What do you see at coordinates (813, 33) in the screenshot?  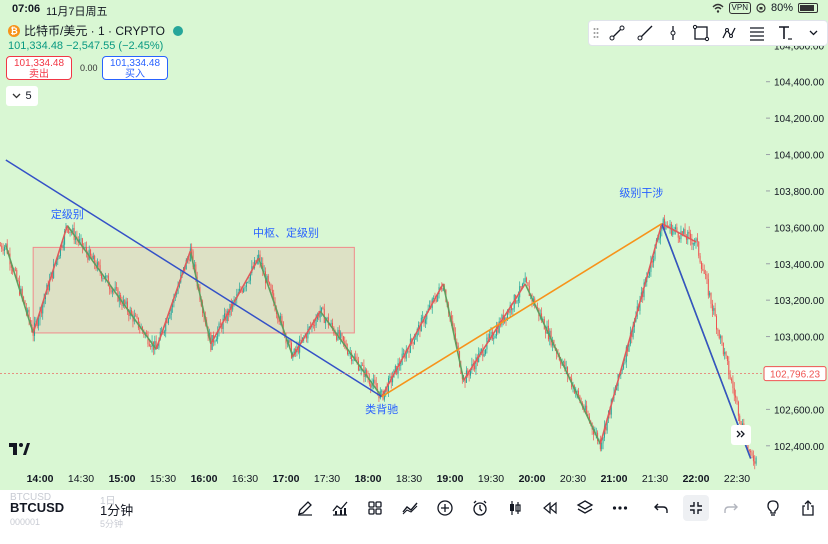 I see `more-tools-chevron-icon` at bounding box center [813, 33].